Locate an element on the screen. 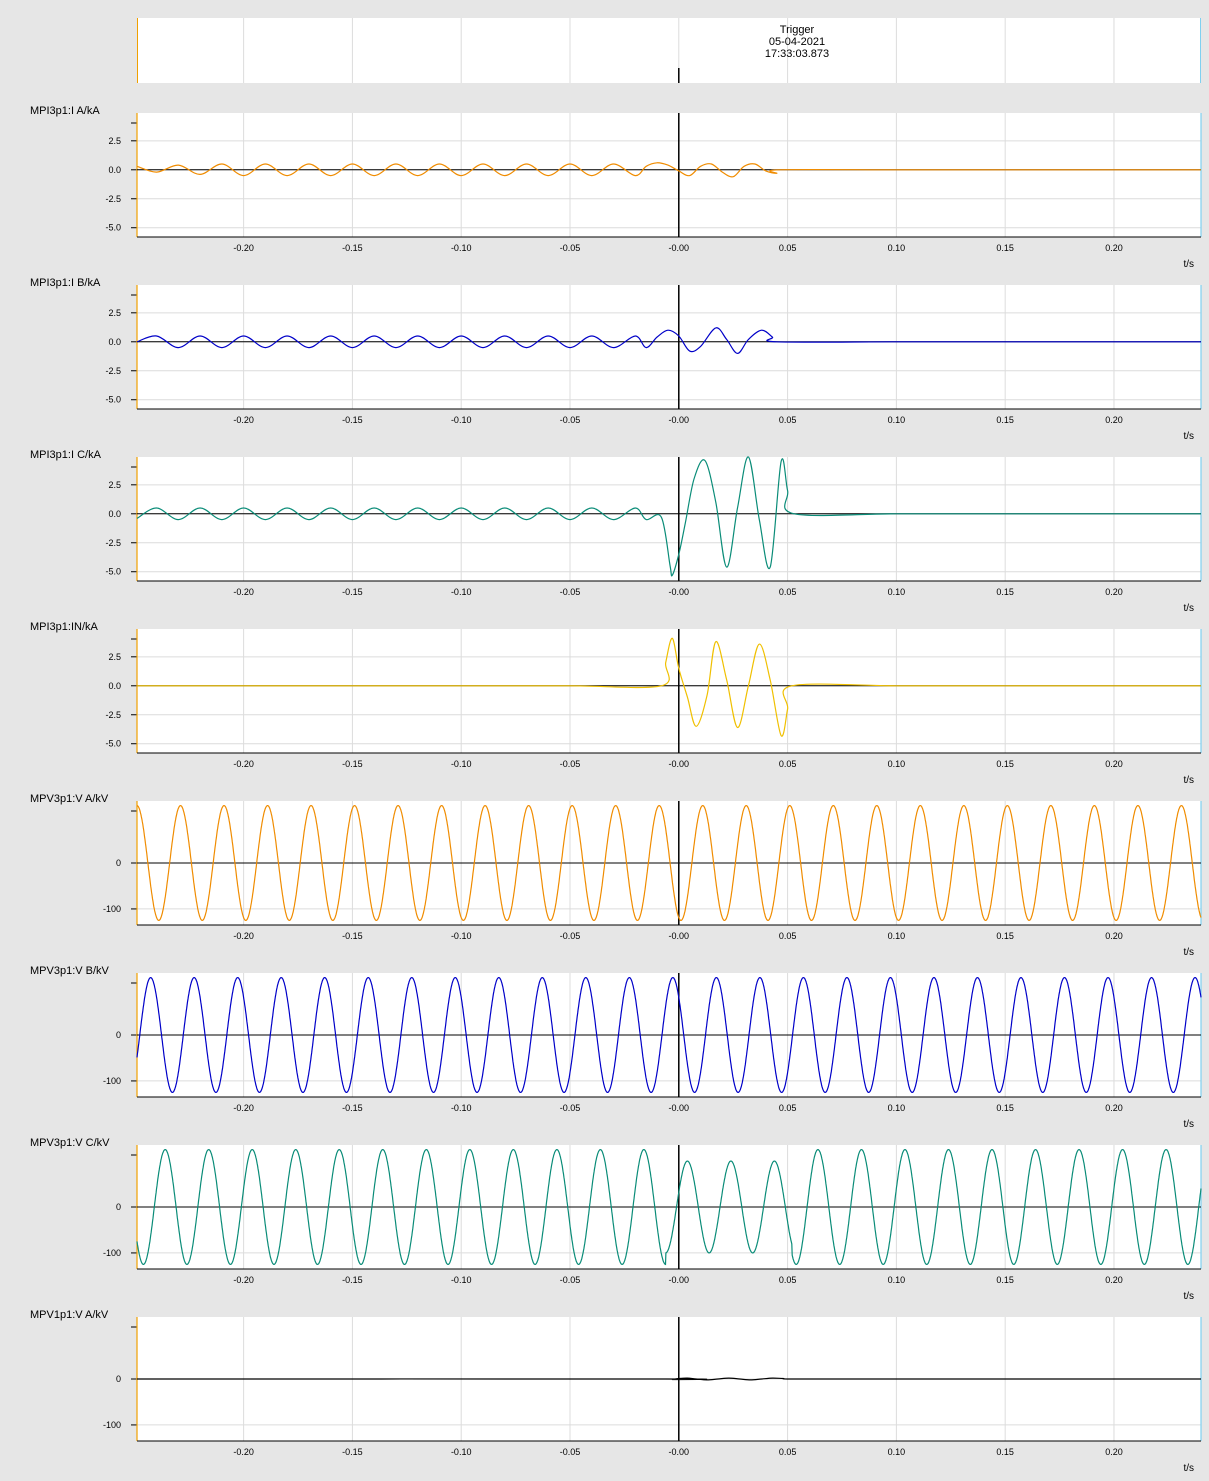 Image resolution: width=1209 pixels, height=1481 pixels. trigger-grid is located at coordinates (669, 50).